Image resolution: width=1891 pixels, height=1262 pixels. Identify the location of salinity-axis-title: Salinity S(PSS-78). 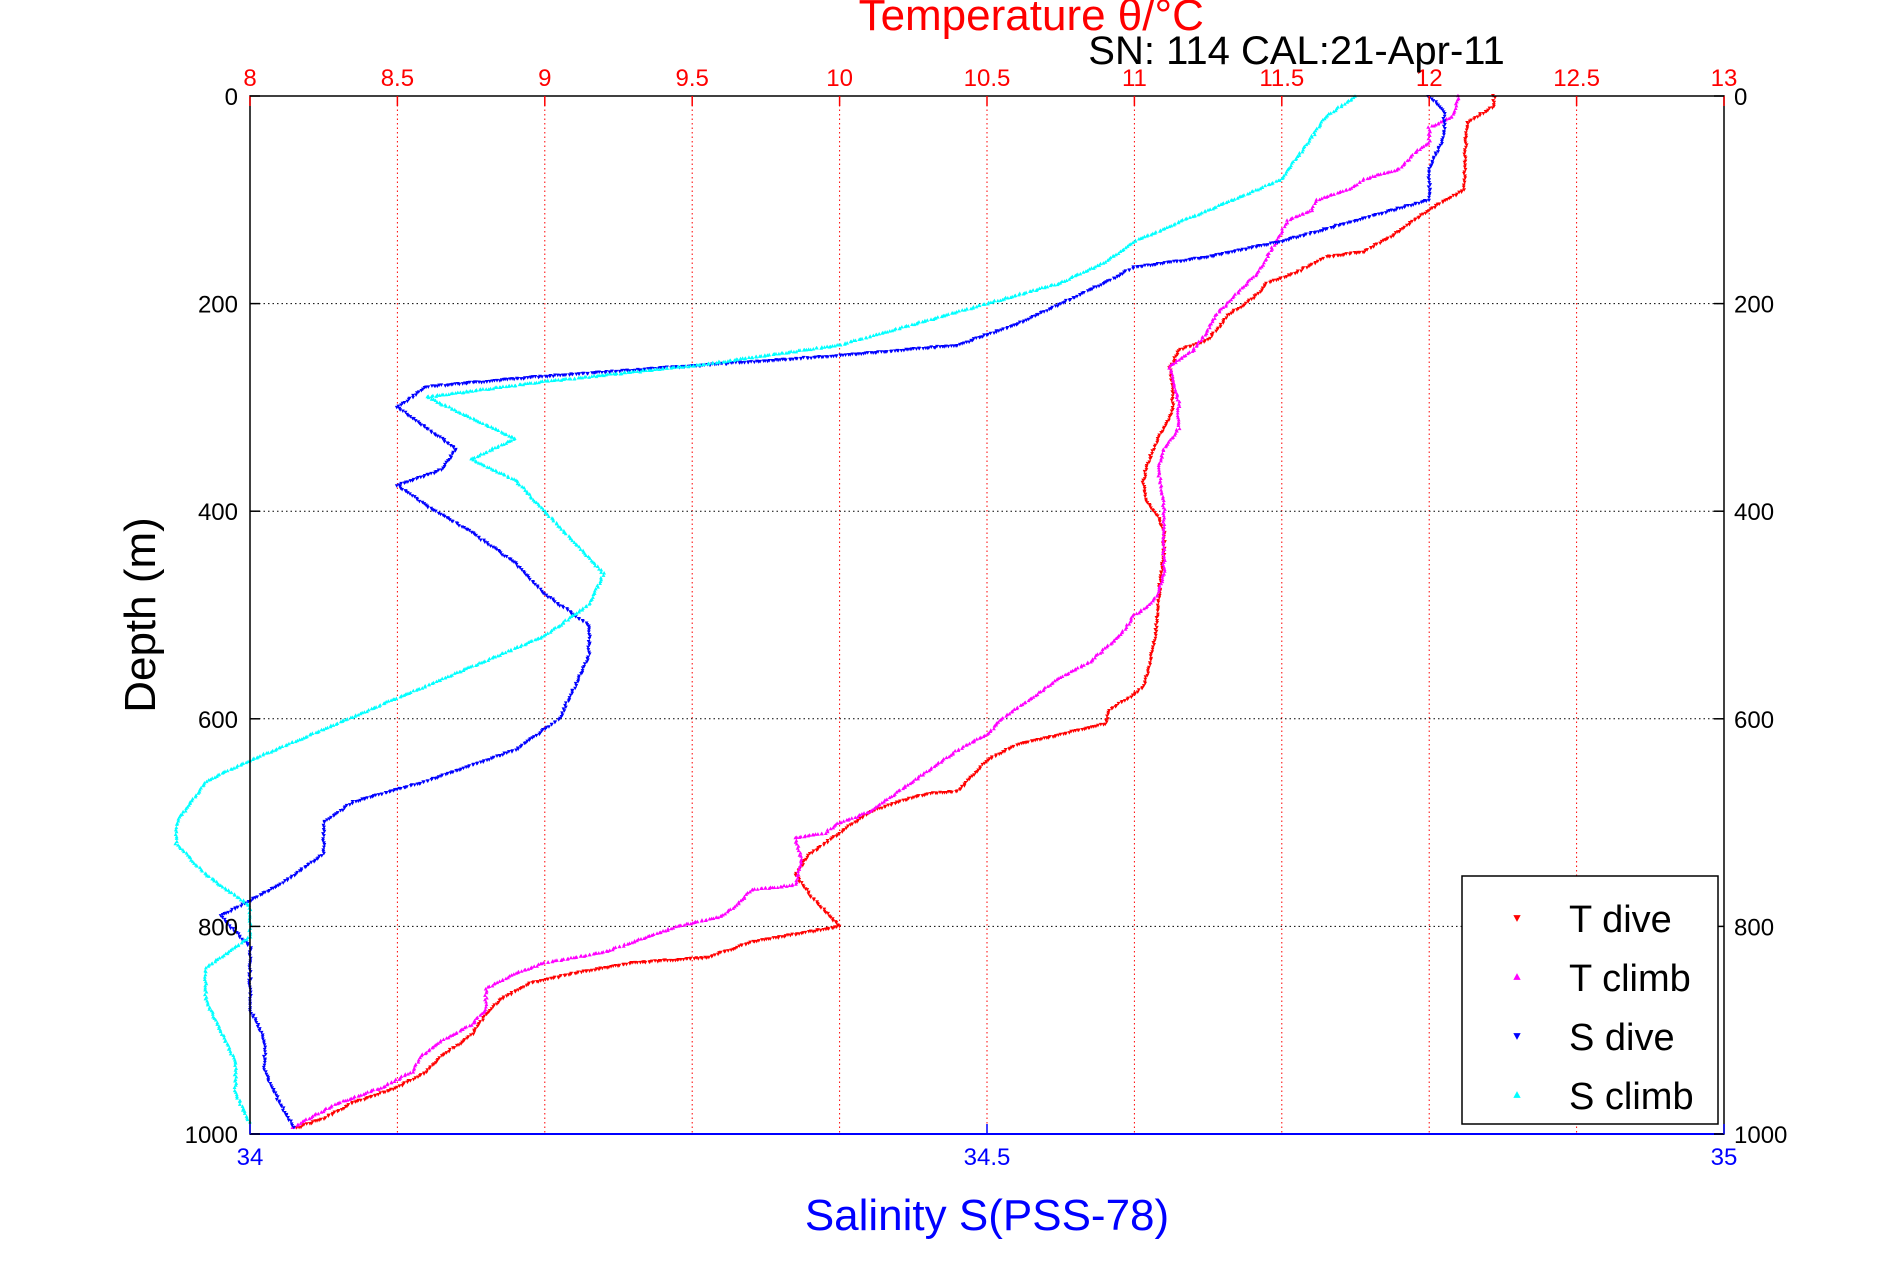
(987, 1215).